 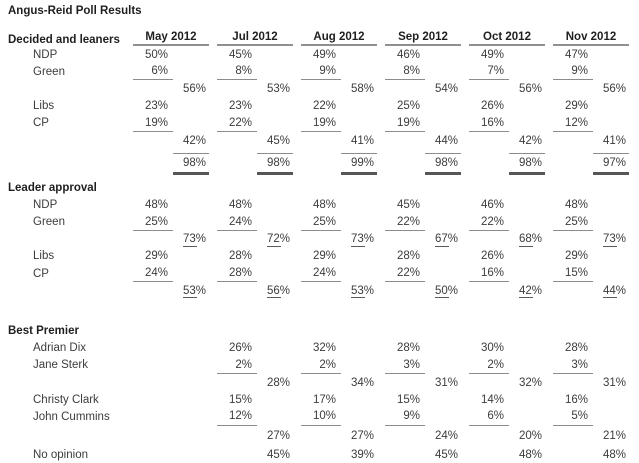 I want to click on month-cell: 8%, so click(x=255, y=72).